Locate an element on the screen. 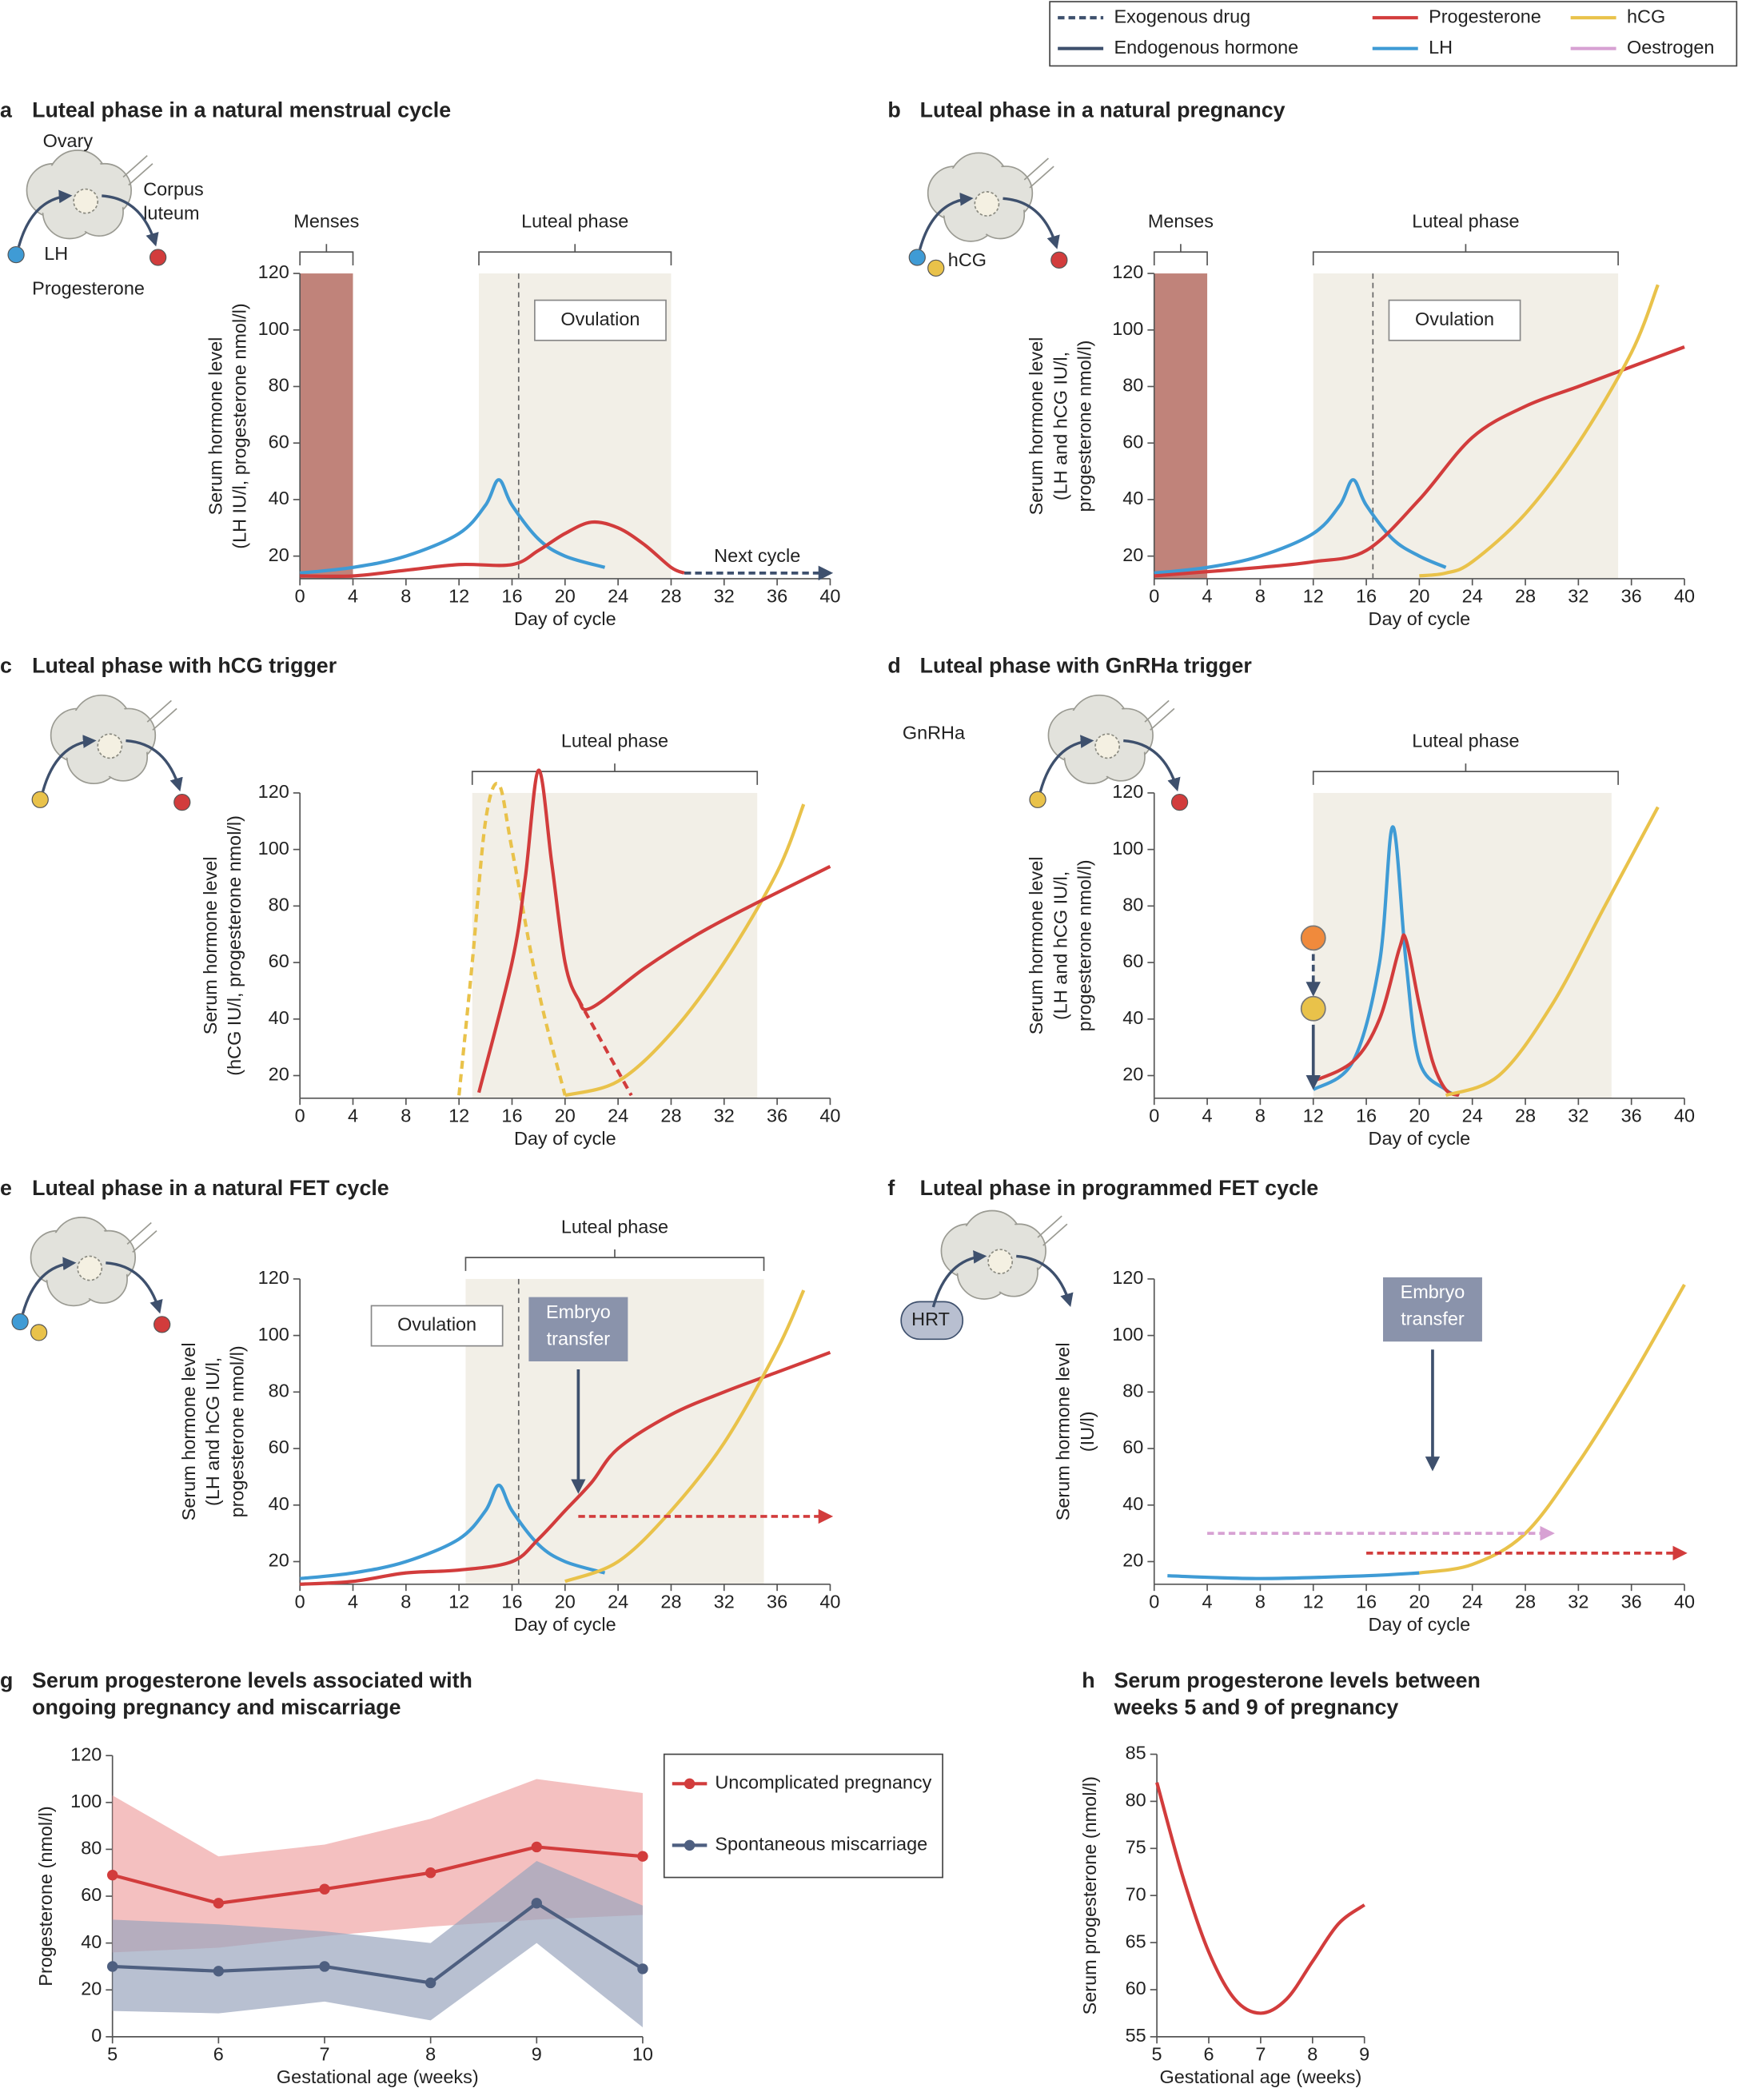 The image size is (1738, 2100). panel-title: Luteal phase in a natural FET cycle is located at coordinates (210, 1188).